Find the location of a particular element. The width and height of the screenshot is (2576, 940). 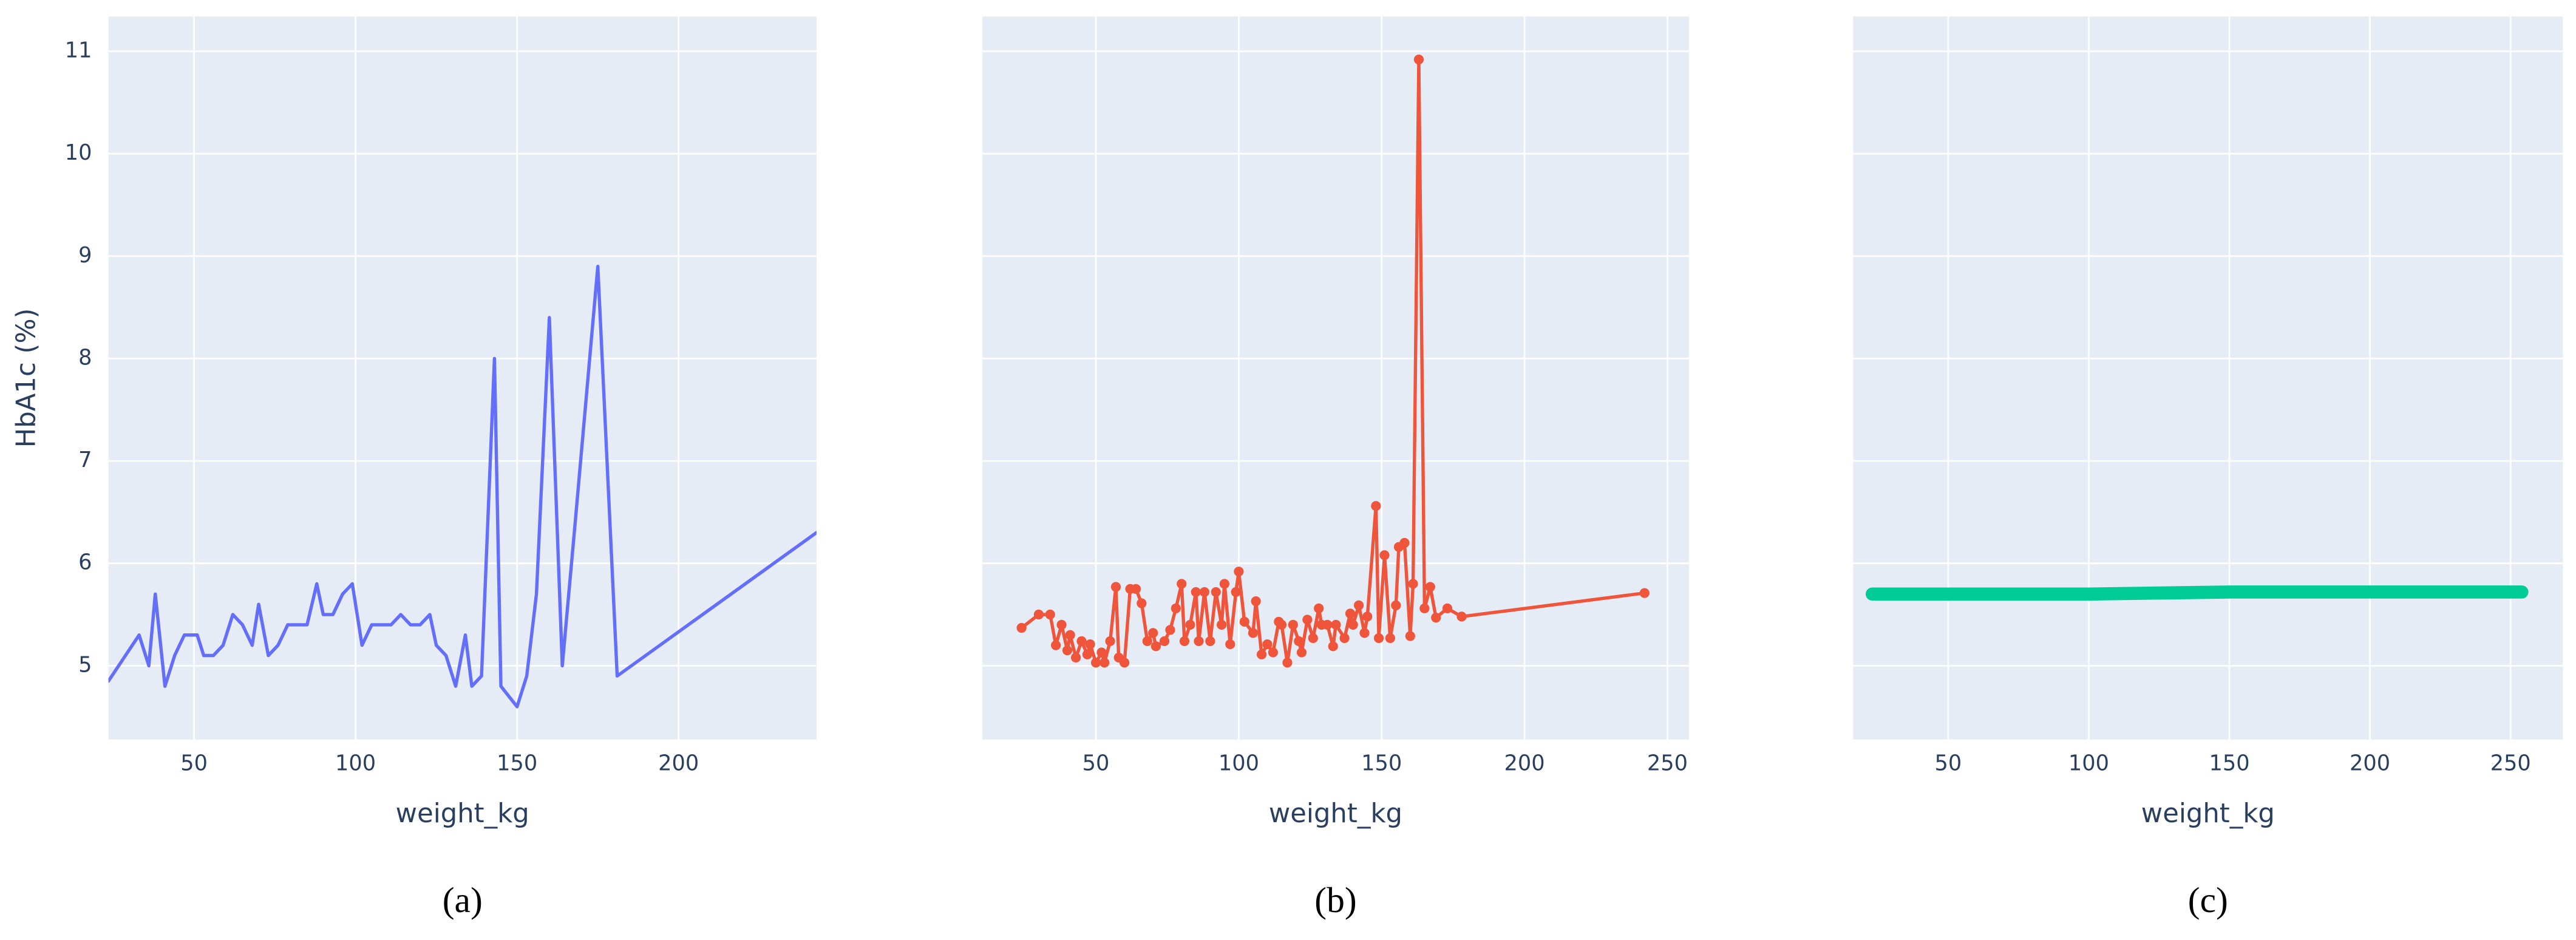

panel-caption: (b) is located at coordinates (1335, 900).